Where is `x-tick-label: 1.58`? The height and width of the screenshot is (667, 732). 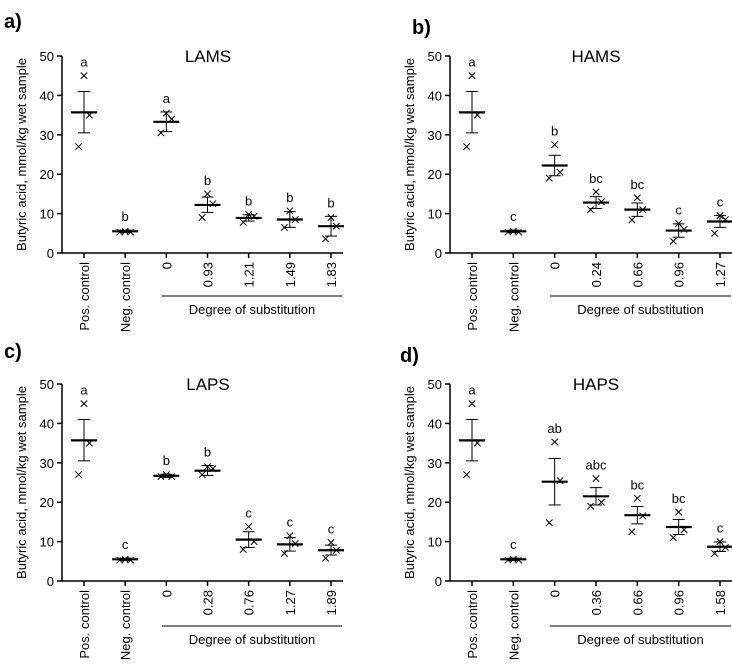
x-tick-label: 1.58 is located at coordinates (720, 602).